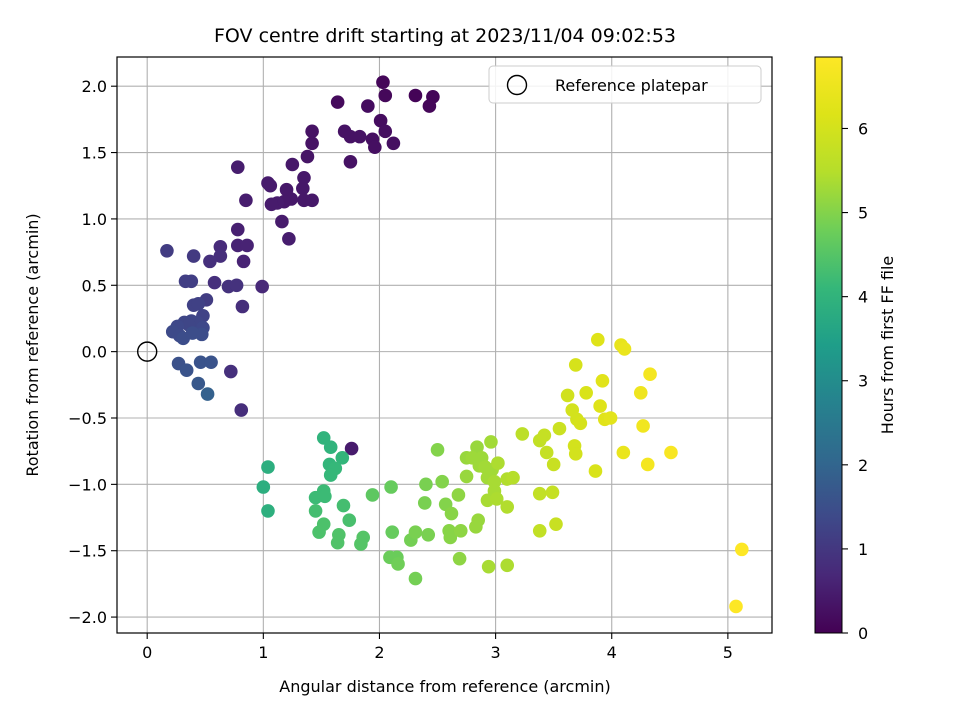 This screenshot has height=720, width=960. I want to click on reference-marker-group, so click(147, 351).